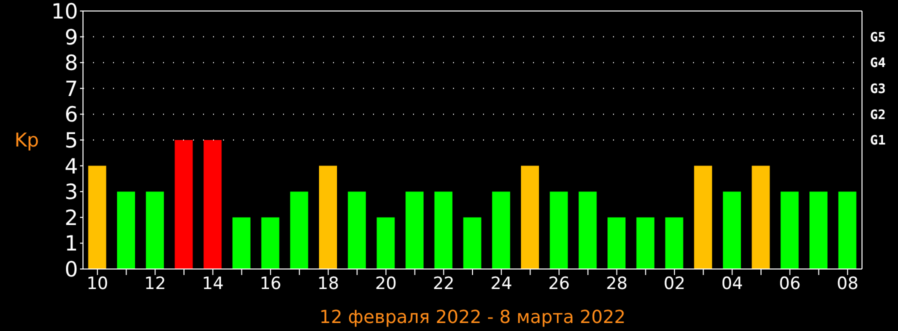 This screenshot has height=331, width=898. Describe the element at coordinates (71, 218) in the screenshot. I see `y-tick-label: 2` at that location.